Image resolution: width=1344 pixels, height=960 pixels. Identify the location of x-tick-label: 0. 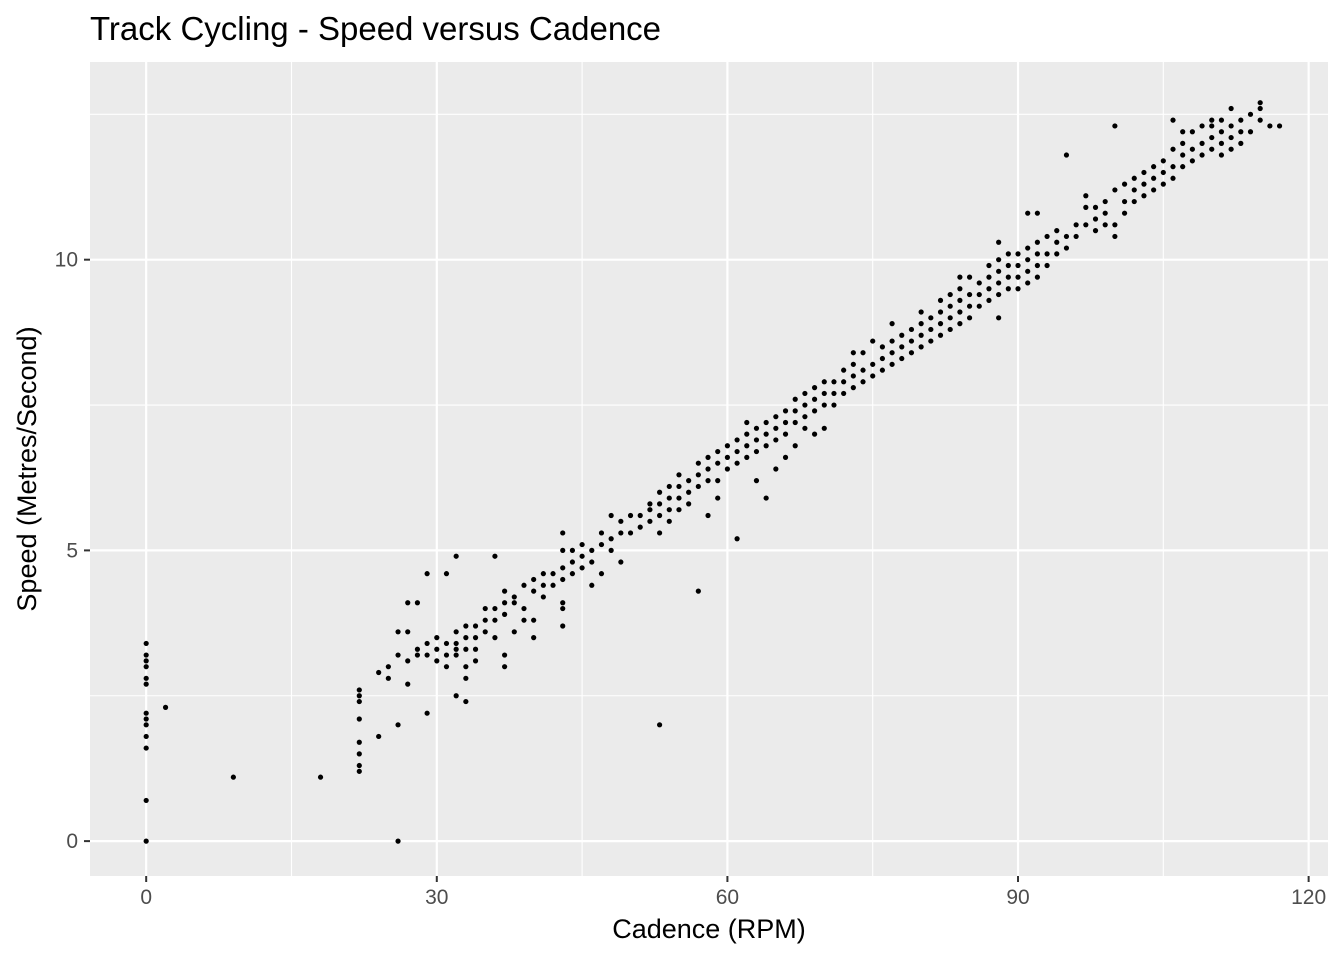
(146, 897).